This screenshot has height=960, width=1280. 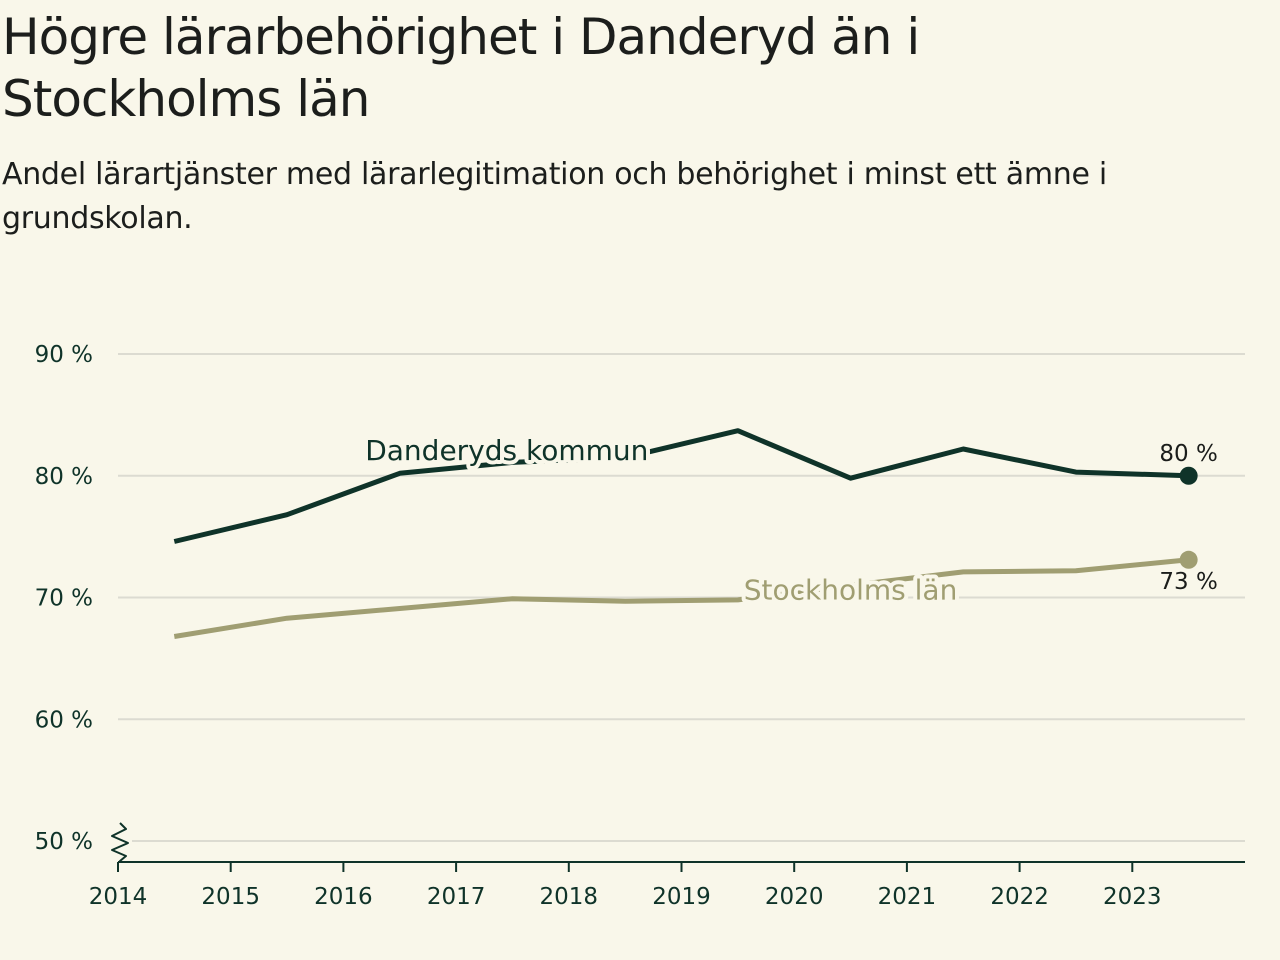 I want to click on axis-break-mask, so click(x=120, y=841).